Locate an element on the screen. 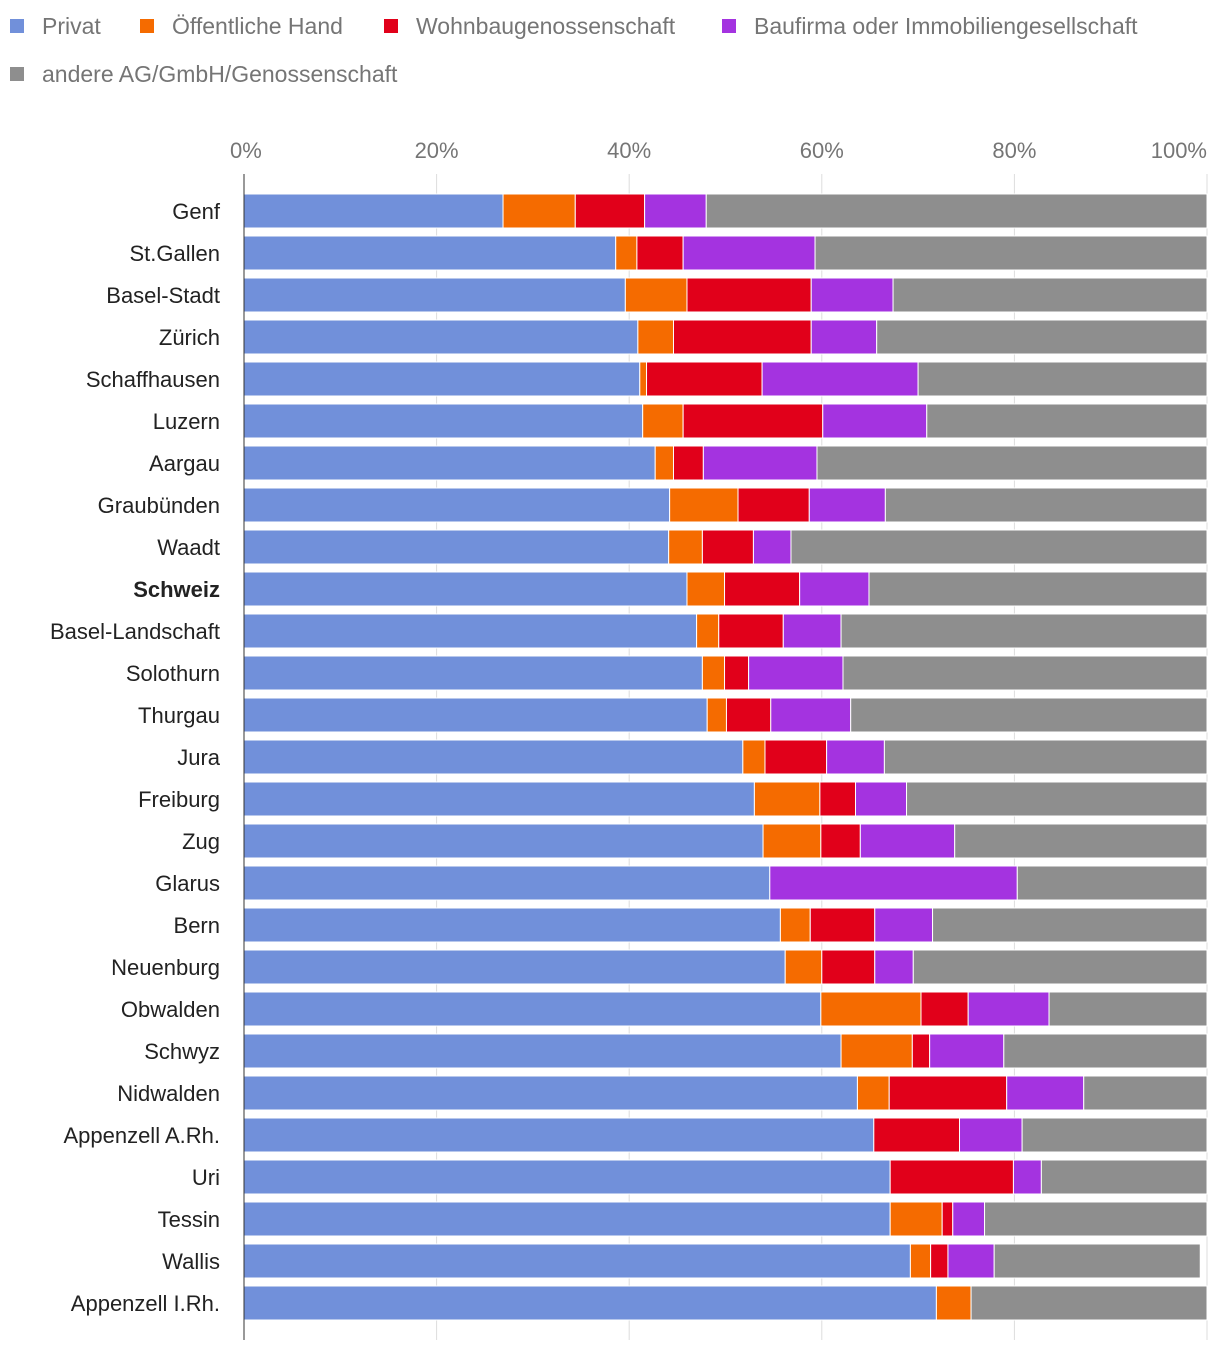 The height and width of the screenshot is (1352, 1220). bar-freiburg-privat is located at coordinates (499, 799).